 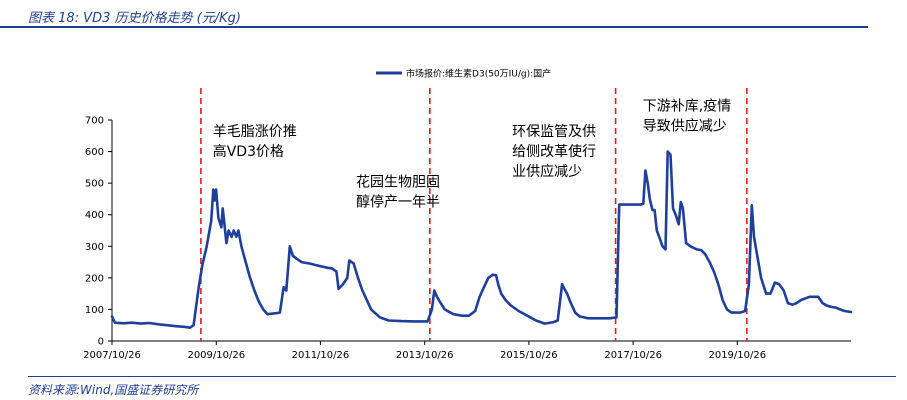 I want to click on x-tick-label: 2007/10/26, so click(x=112, y=355).